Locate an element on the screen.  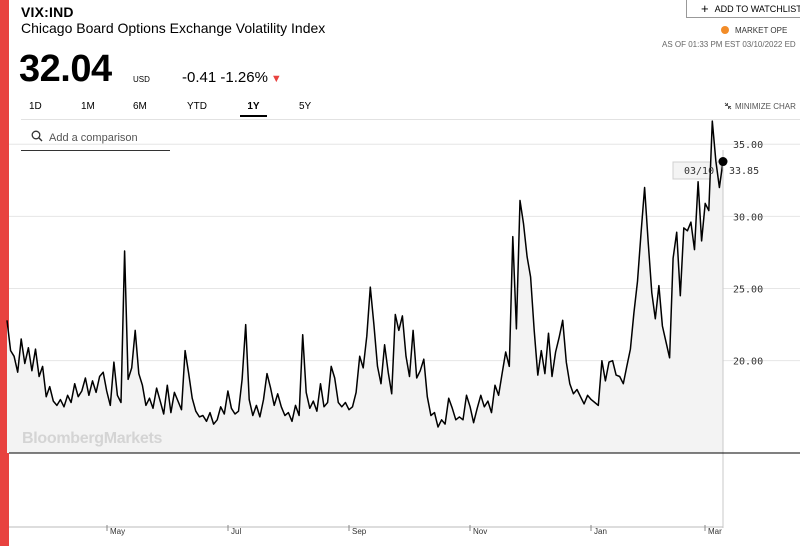
x-tick-label: May is located at coordinates (117, 531).